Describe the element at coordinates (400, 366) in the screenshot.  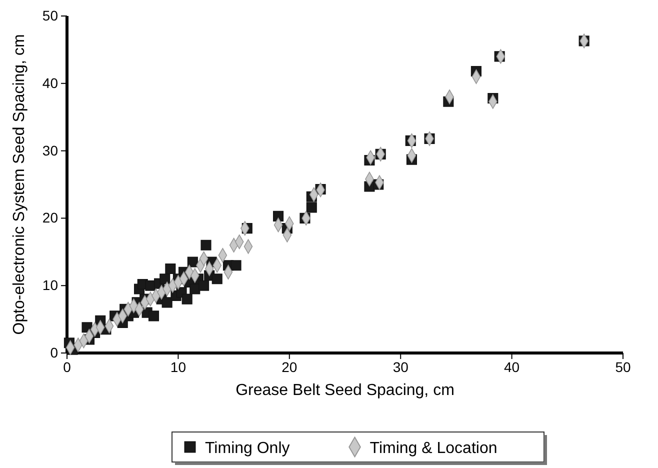
I see `x-tick-label: 30` at that location.